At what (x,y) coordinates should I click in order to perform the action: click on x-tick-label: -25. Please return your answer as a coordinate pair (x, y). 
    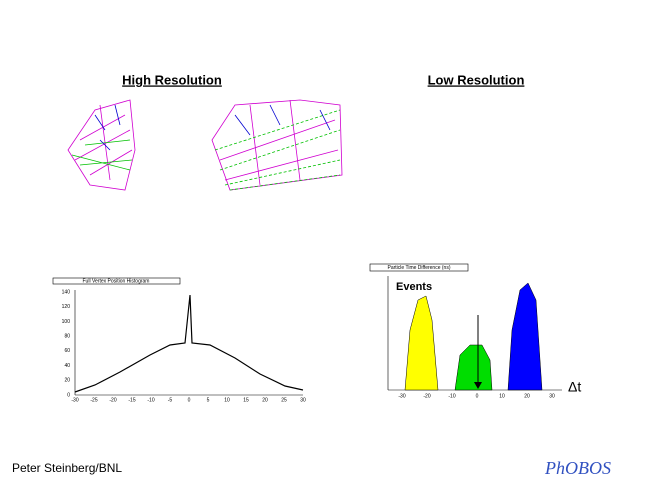
    Looking at the image, I should click on (93, 400).